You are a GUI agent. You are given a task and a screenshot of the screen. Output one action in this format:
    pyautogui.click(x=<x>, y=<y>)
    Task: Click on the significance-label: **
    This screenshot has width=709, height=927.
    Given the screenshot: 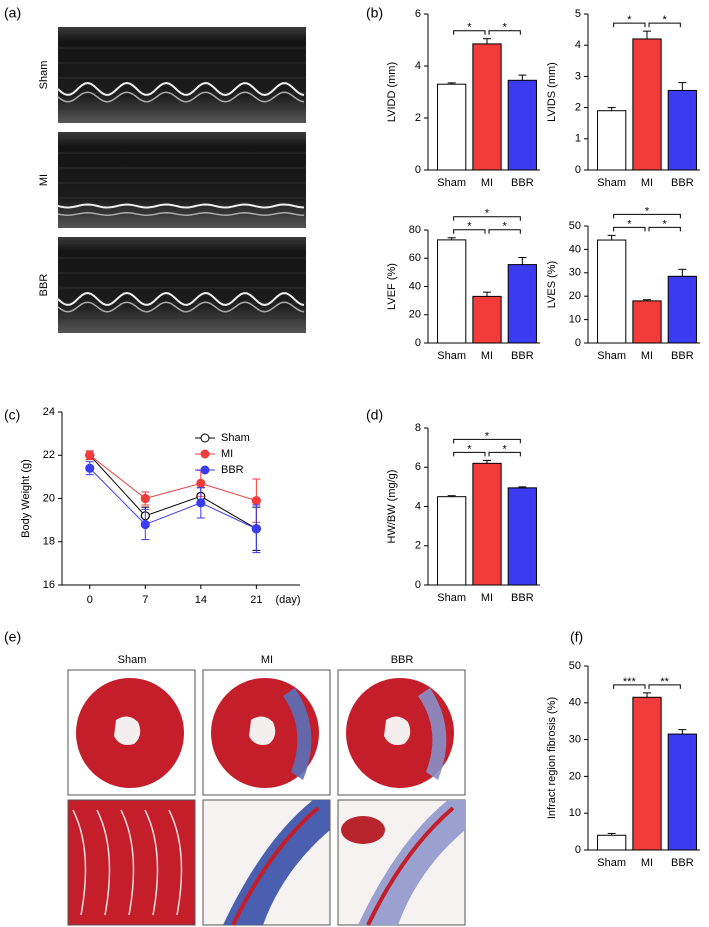 What is the action you would take?
    pyautogui.click(x=664, y=682)
    